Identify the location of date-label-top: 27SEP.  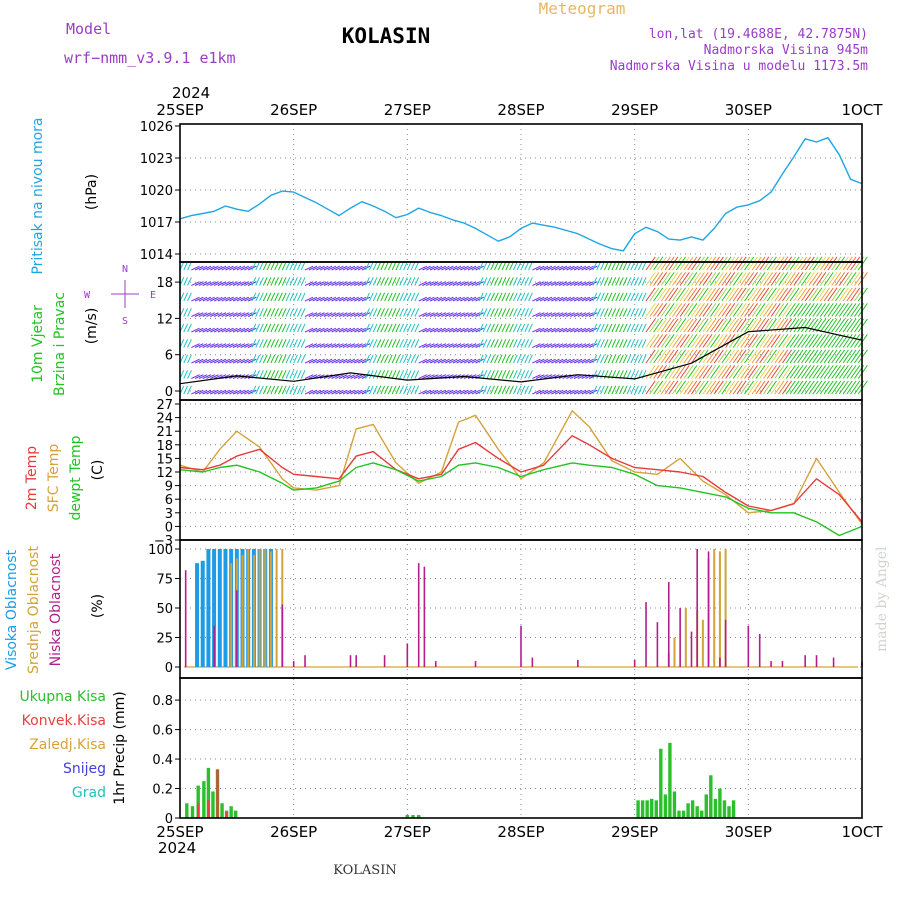
(407, 110).